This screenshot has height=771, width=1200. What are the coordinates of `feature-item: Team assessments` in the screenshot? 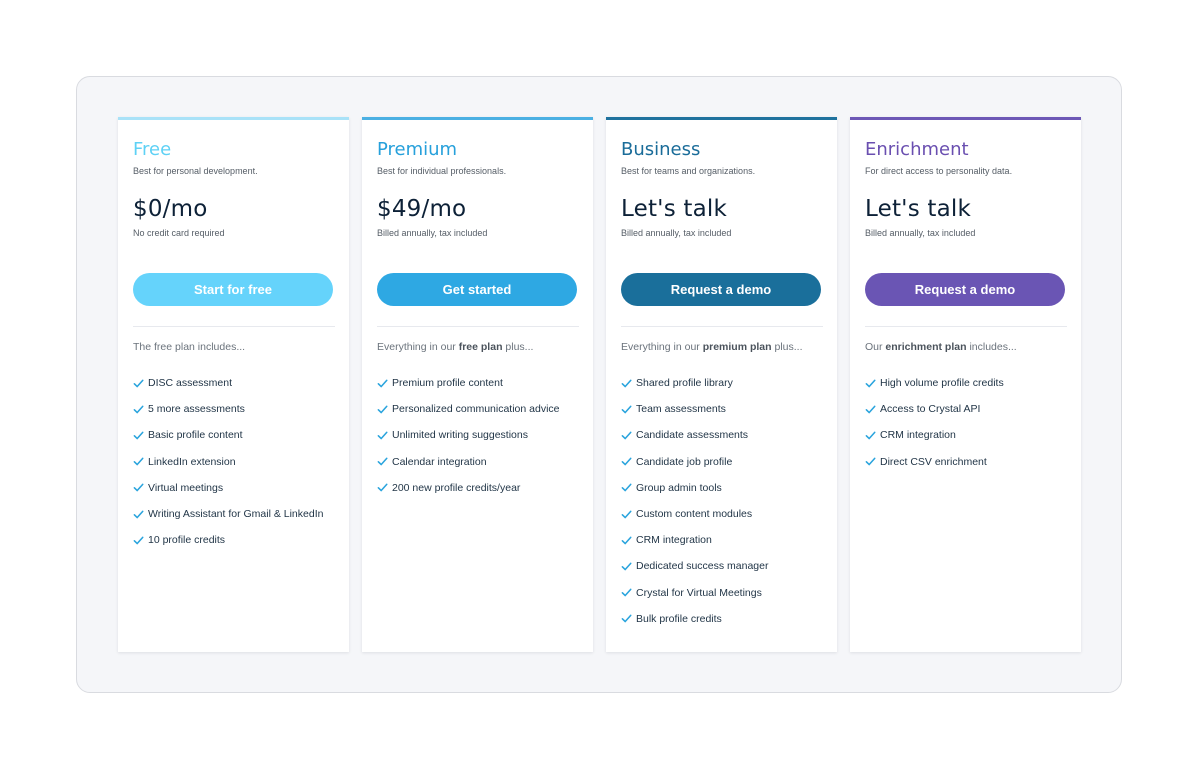 It's located at (721, 409).